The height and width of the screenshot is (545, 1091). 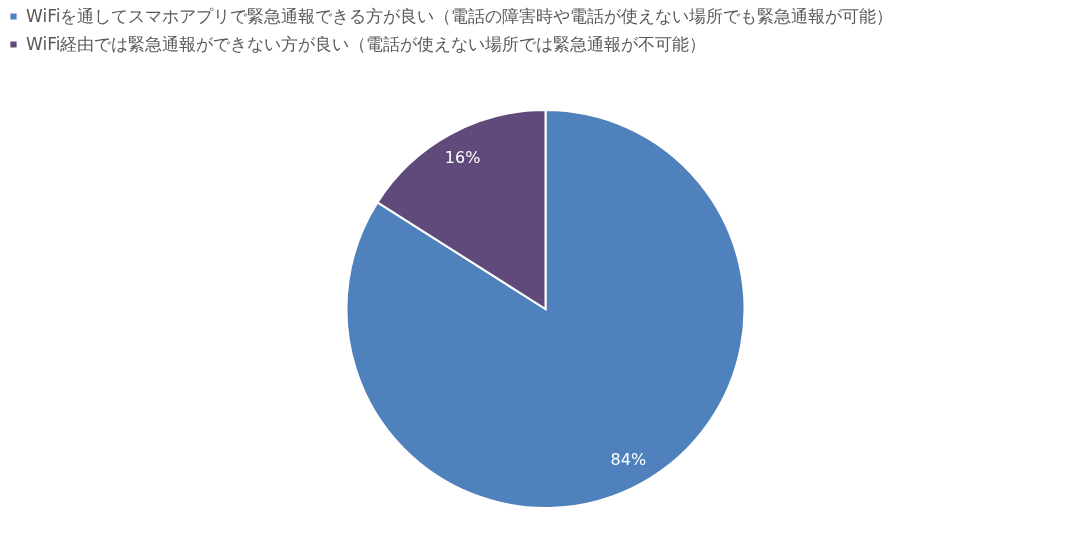 What do you see at coordinates (366, 43) in the screenshot?
I see `legend-label: WiFi経由では緊急通報ができない方が良い（電話が使えない場所では緊急通報が不可能）` at bounding box center [366, 43].